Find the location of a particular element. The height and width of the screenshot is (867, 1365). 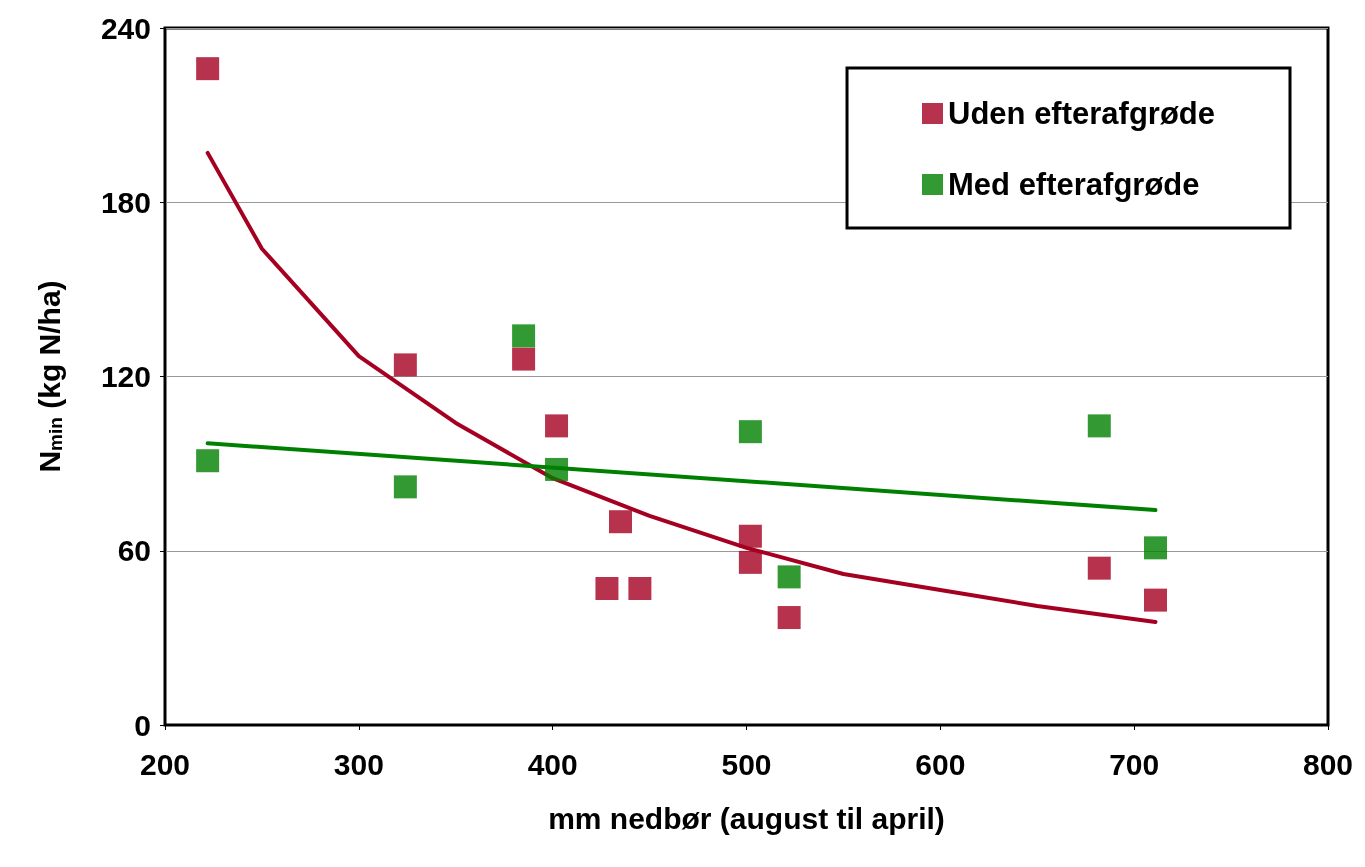

x-tick-label: 500 is located at coordinates (746, 764).